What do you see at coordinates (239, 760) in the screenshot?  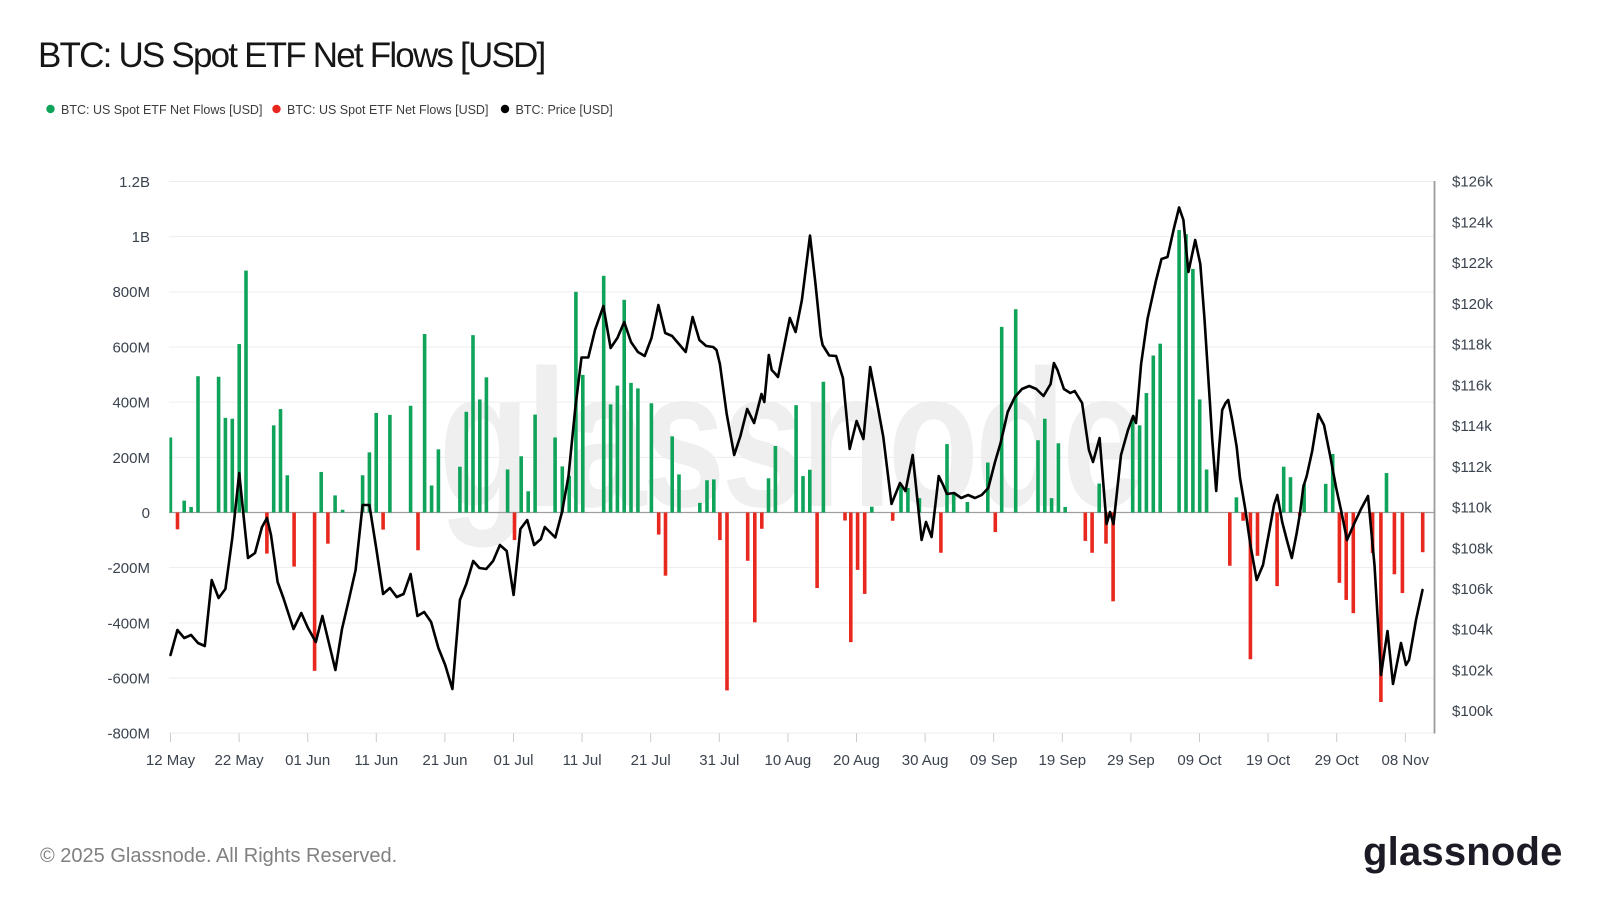 I see `svg-text: 22 May` at bounding box center [239, 760].